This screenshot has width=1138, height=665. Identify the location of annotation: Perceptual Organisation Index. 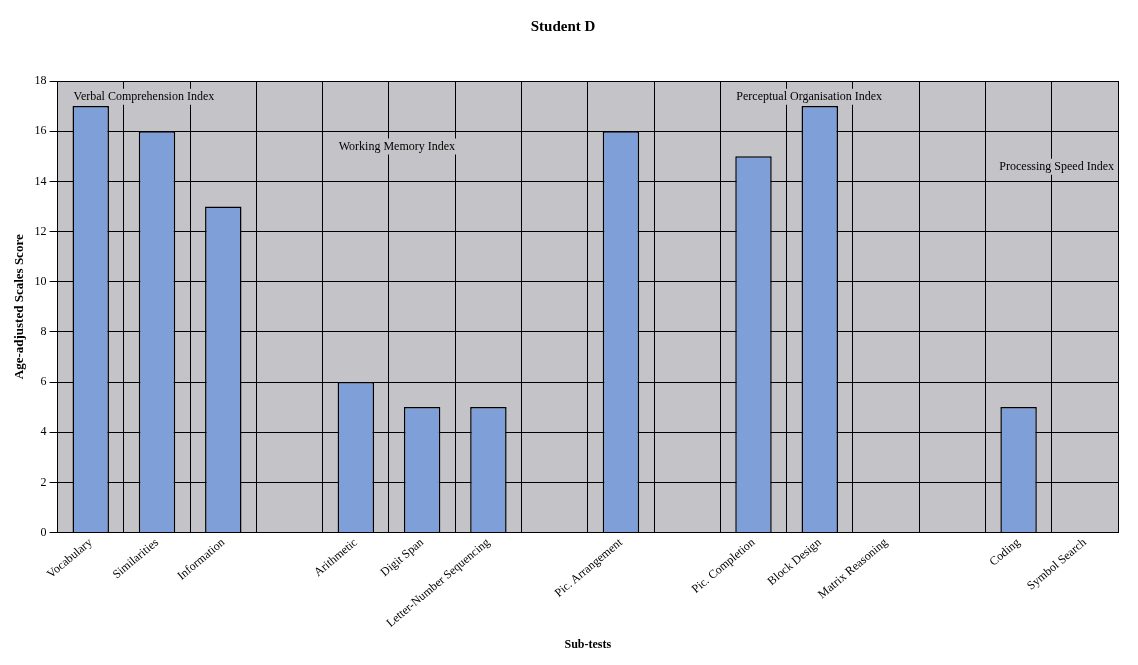
(809, 95).